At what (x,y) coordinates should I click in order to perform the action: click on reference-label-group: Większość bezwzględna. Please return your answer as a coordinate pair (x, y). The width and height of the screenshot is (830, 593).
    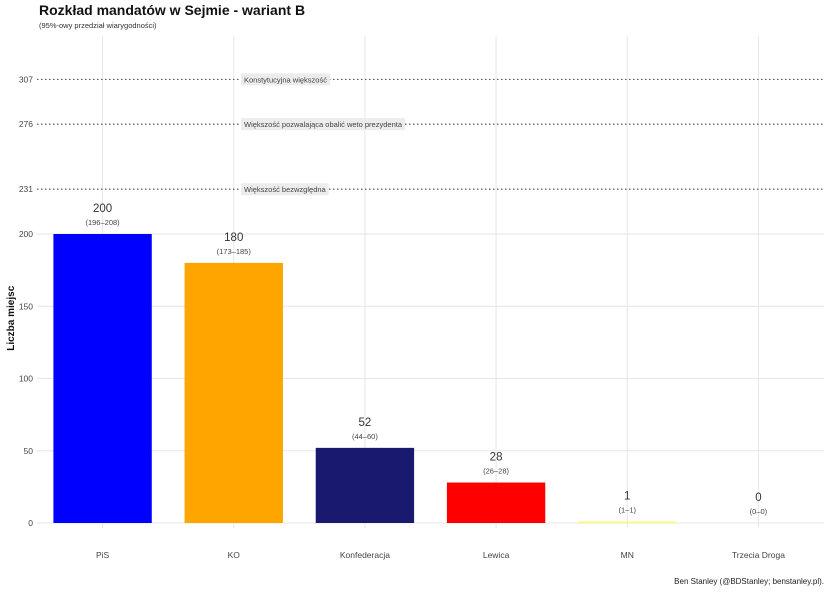
    Looking at the image, I should click on (285, 189).